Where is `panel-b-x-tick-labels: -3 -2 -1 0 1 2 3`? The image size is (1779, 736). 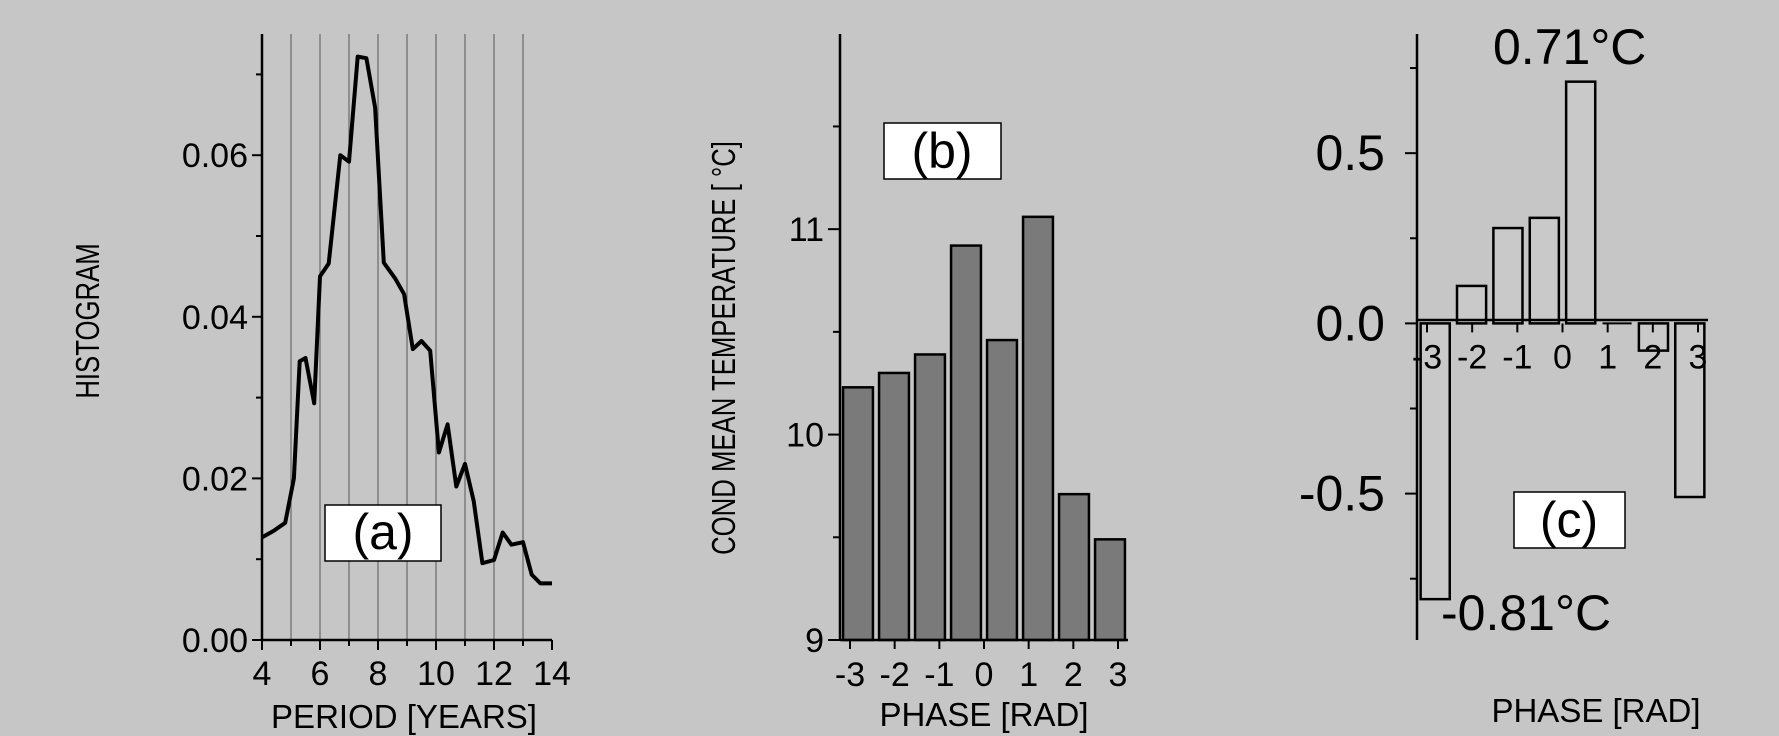
panel-b-x-tick-labels: -3 -2 -1 0 1 2 3 is located at coordinates (981, 675).